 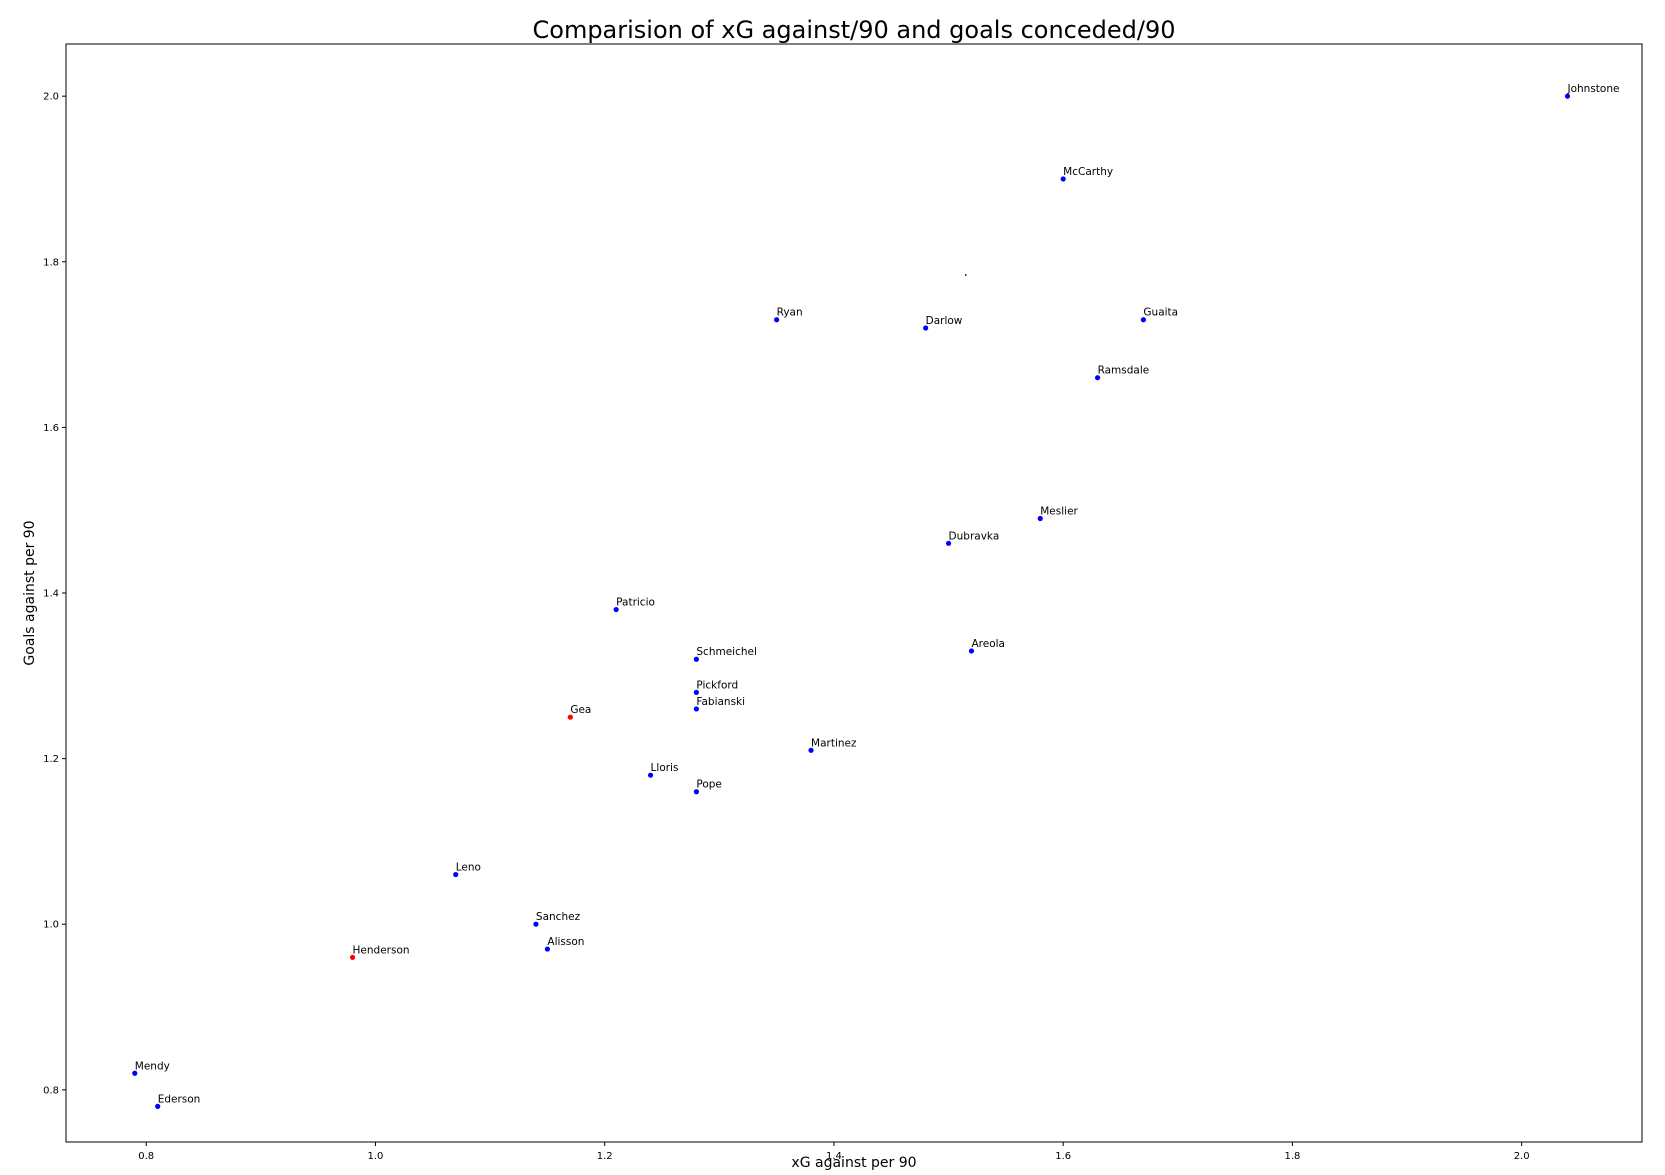 What do you see at coordinates (51, 97) in the screenshot?
I see `y-tick-label: 2.0` at bounding box center [51, 97].